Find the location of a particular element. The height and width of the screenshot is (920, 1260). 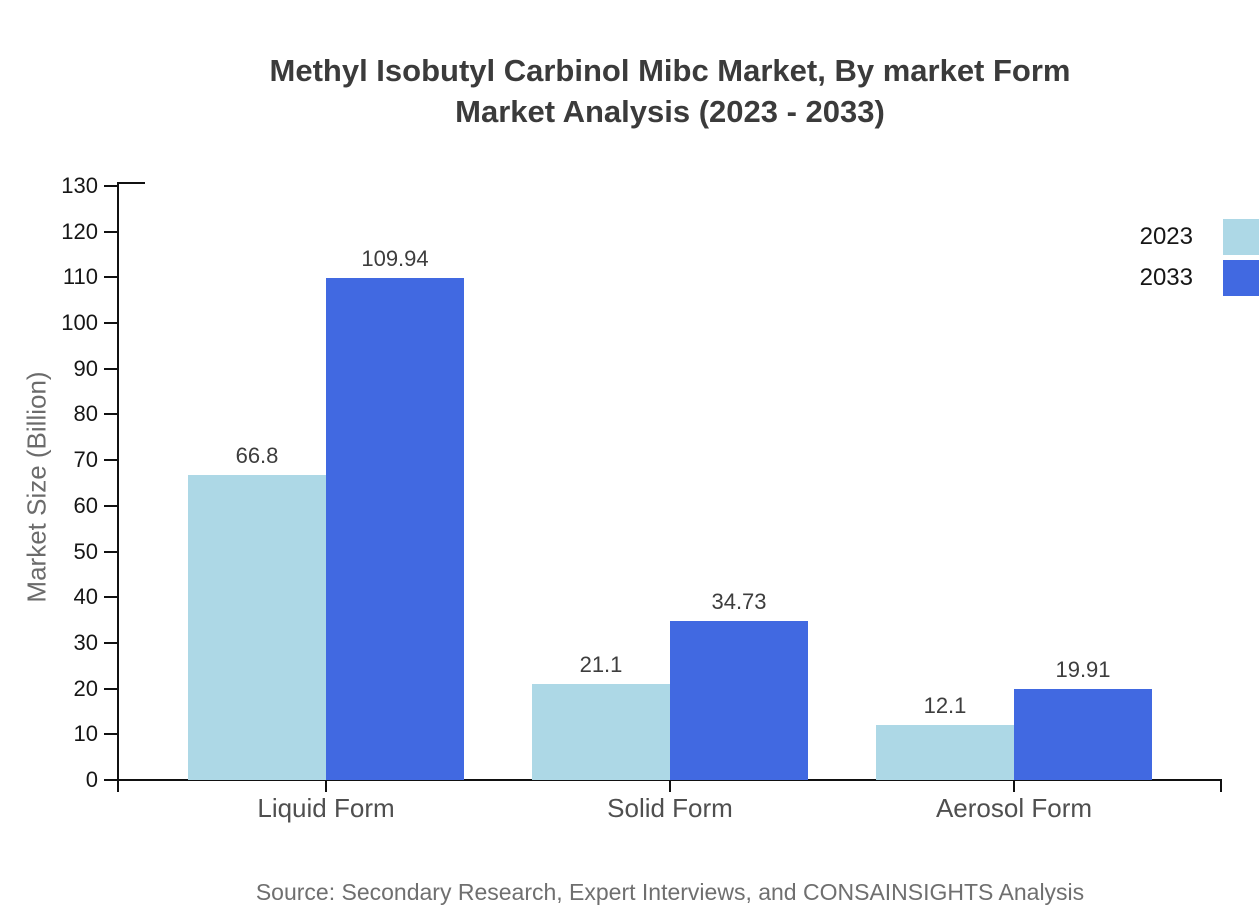

chart-title-line2: Market Analysis (2023 - 2033) is located at coordinates (670, 111).